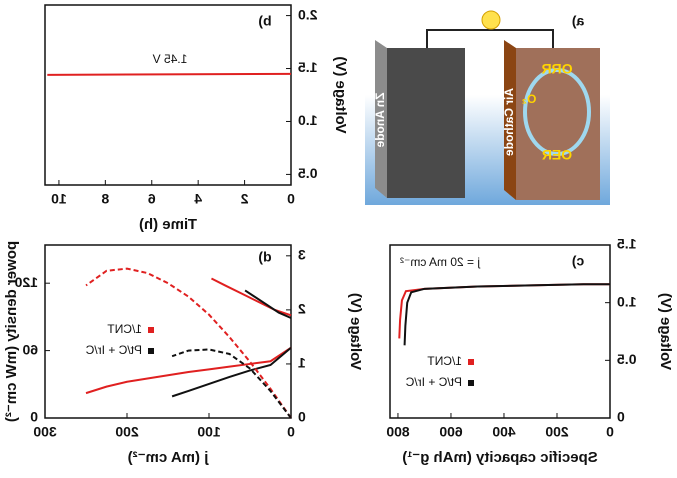 The image size is (677, 478). What do you see at coordinates (209, 432) in the screenshot?
I see `x-tick-label: 100` at bounding box center [209, 432].